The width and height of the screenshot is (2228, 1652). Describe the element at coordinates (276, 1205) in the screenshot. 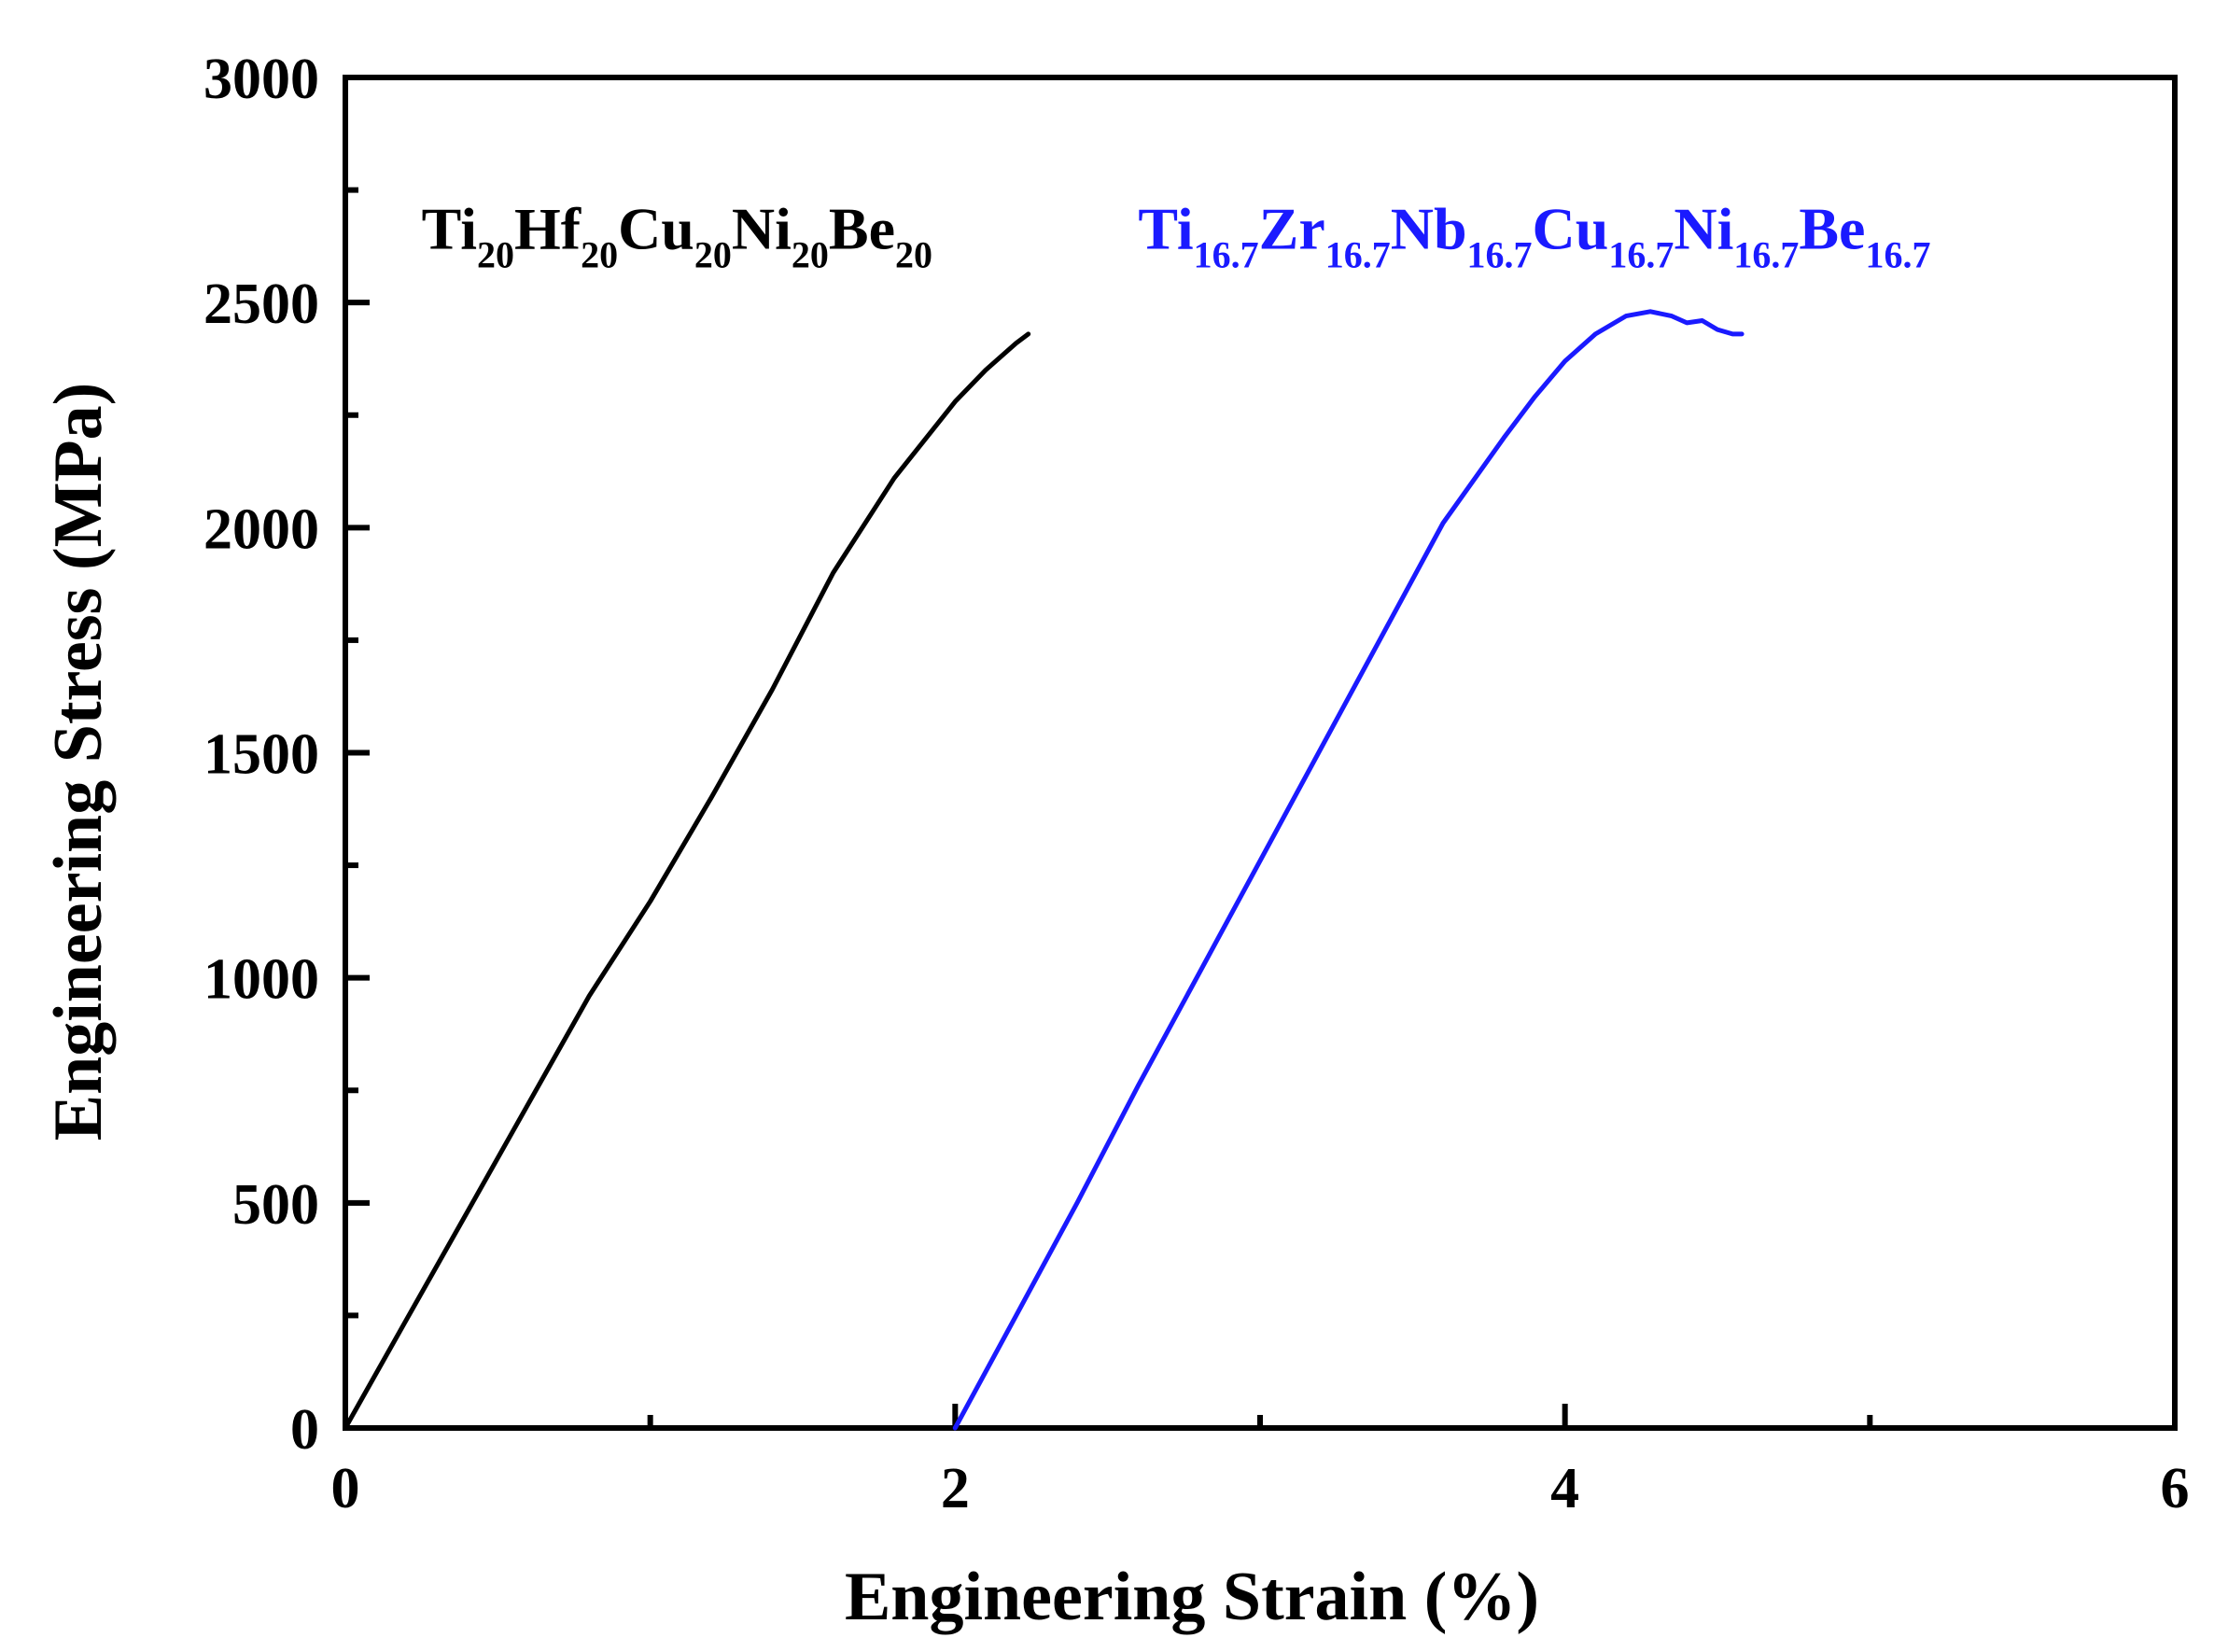

I see `y-tick-label: 500` at that location.